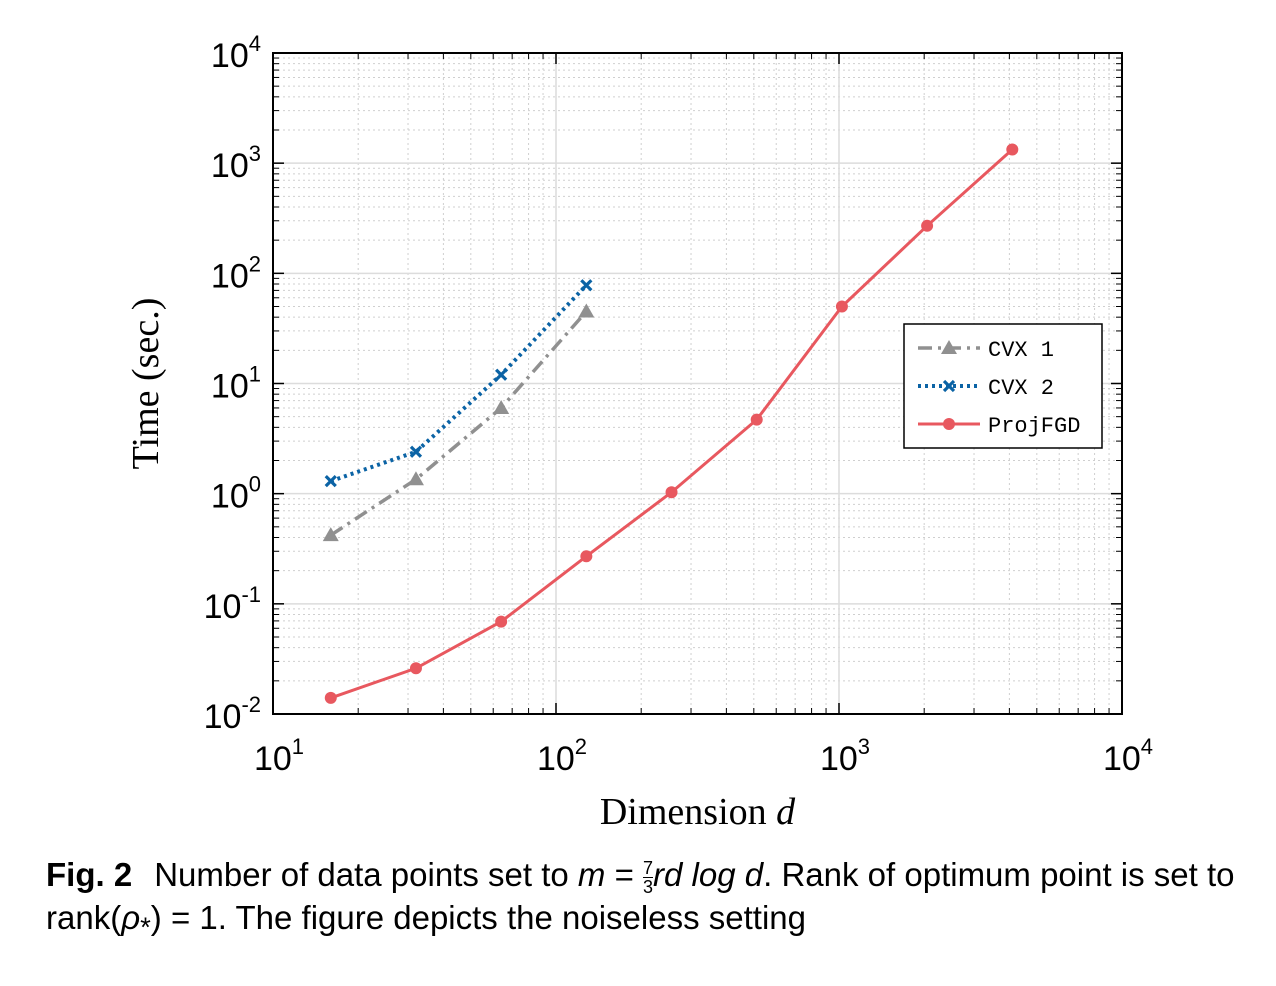  Describe the element at coordinates (562, 756) in the screenshot. I see `x-tick-label: 10²` at that location.